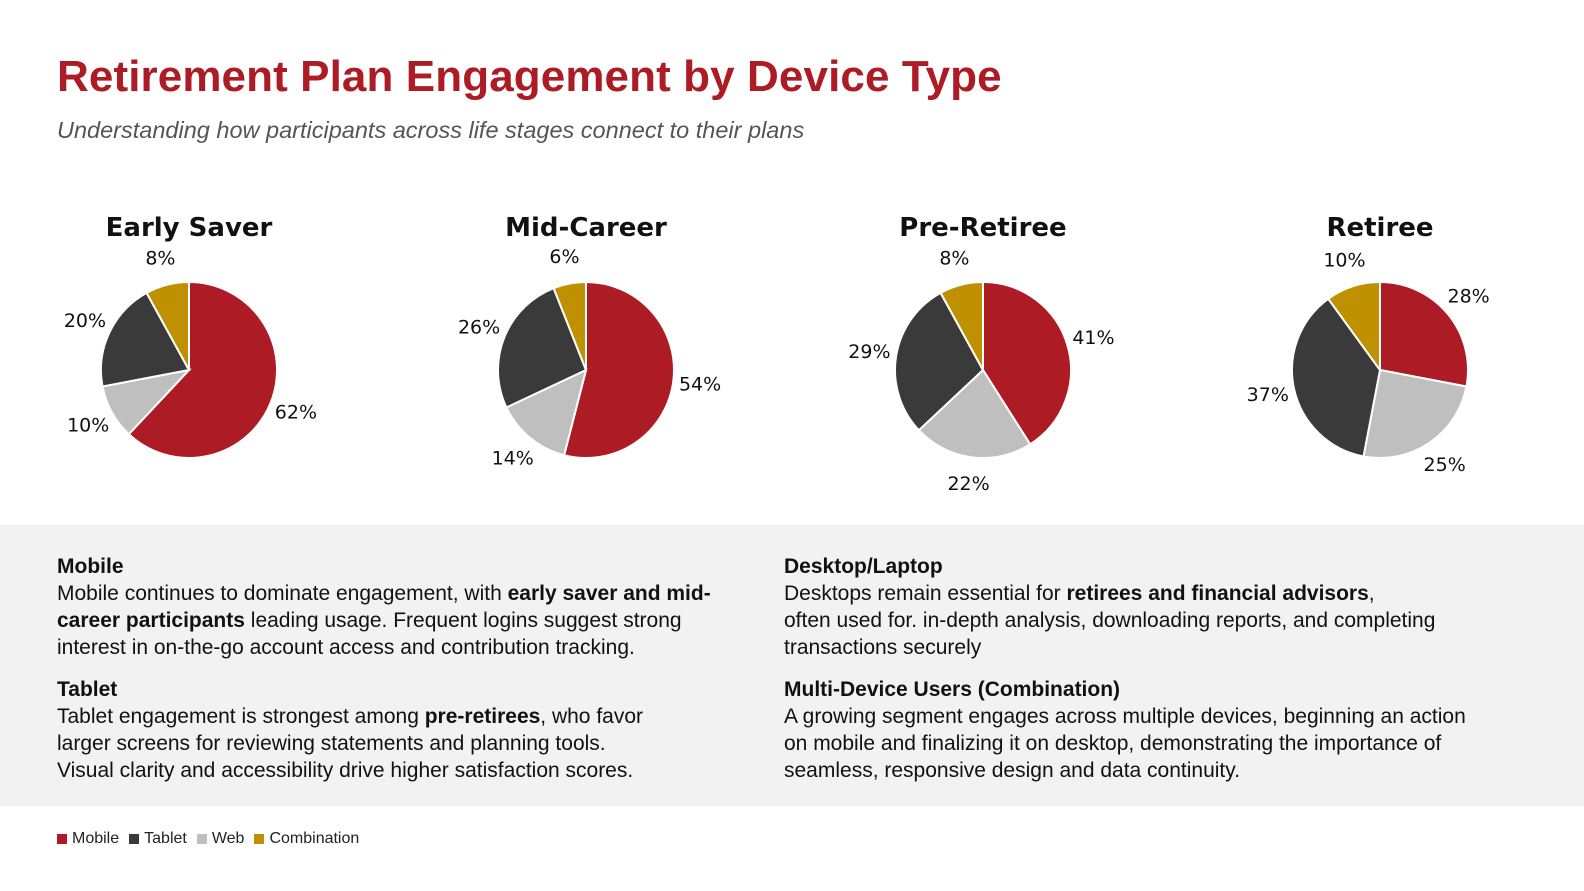 This screenshot has height=891, width=1584. What do you see at coordinates (968, 484) in the screenshot?
I see `pie-data-label: 22%` at bounding box center [968, 484].